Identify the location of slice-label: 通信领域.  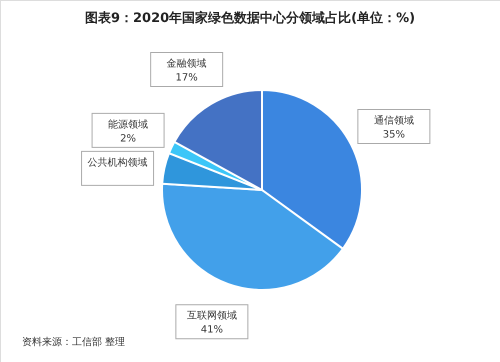
(394, 120).